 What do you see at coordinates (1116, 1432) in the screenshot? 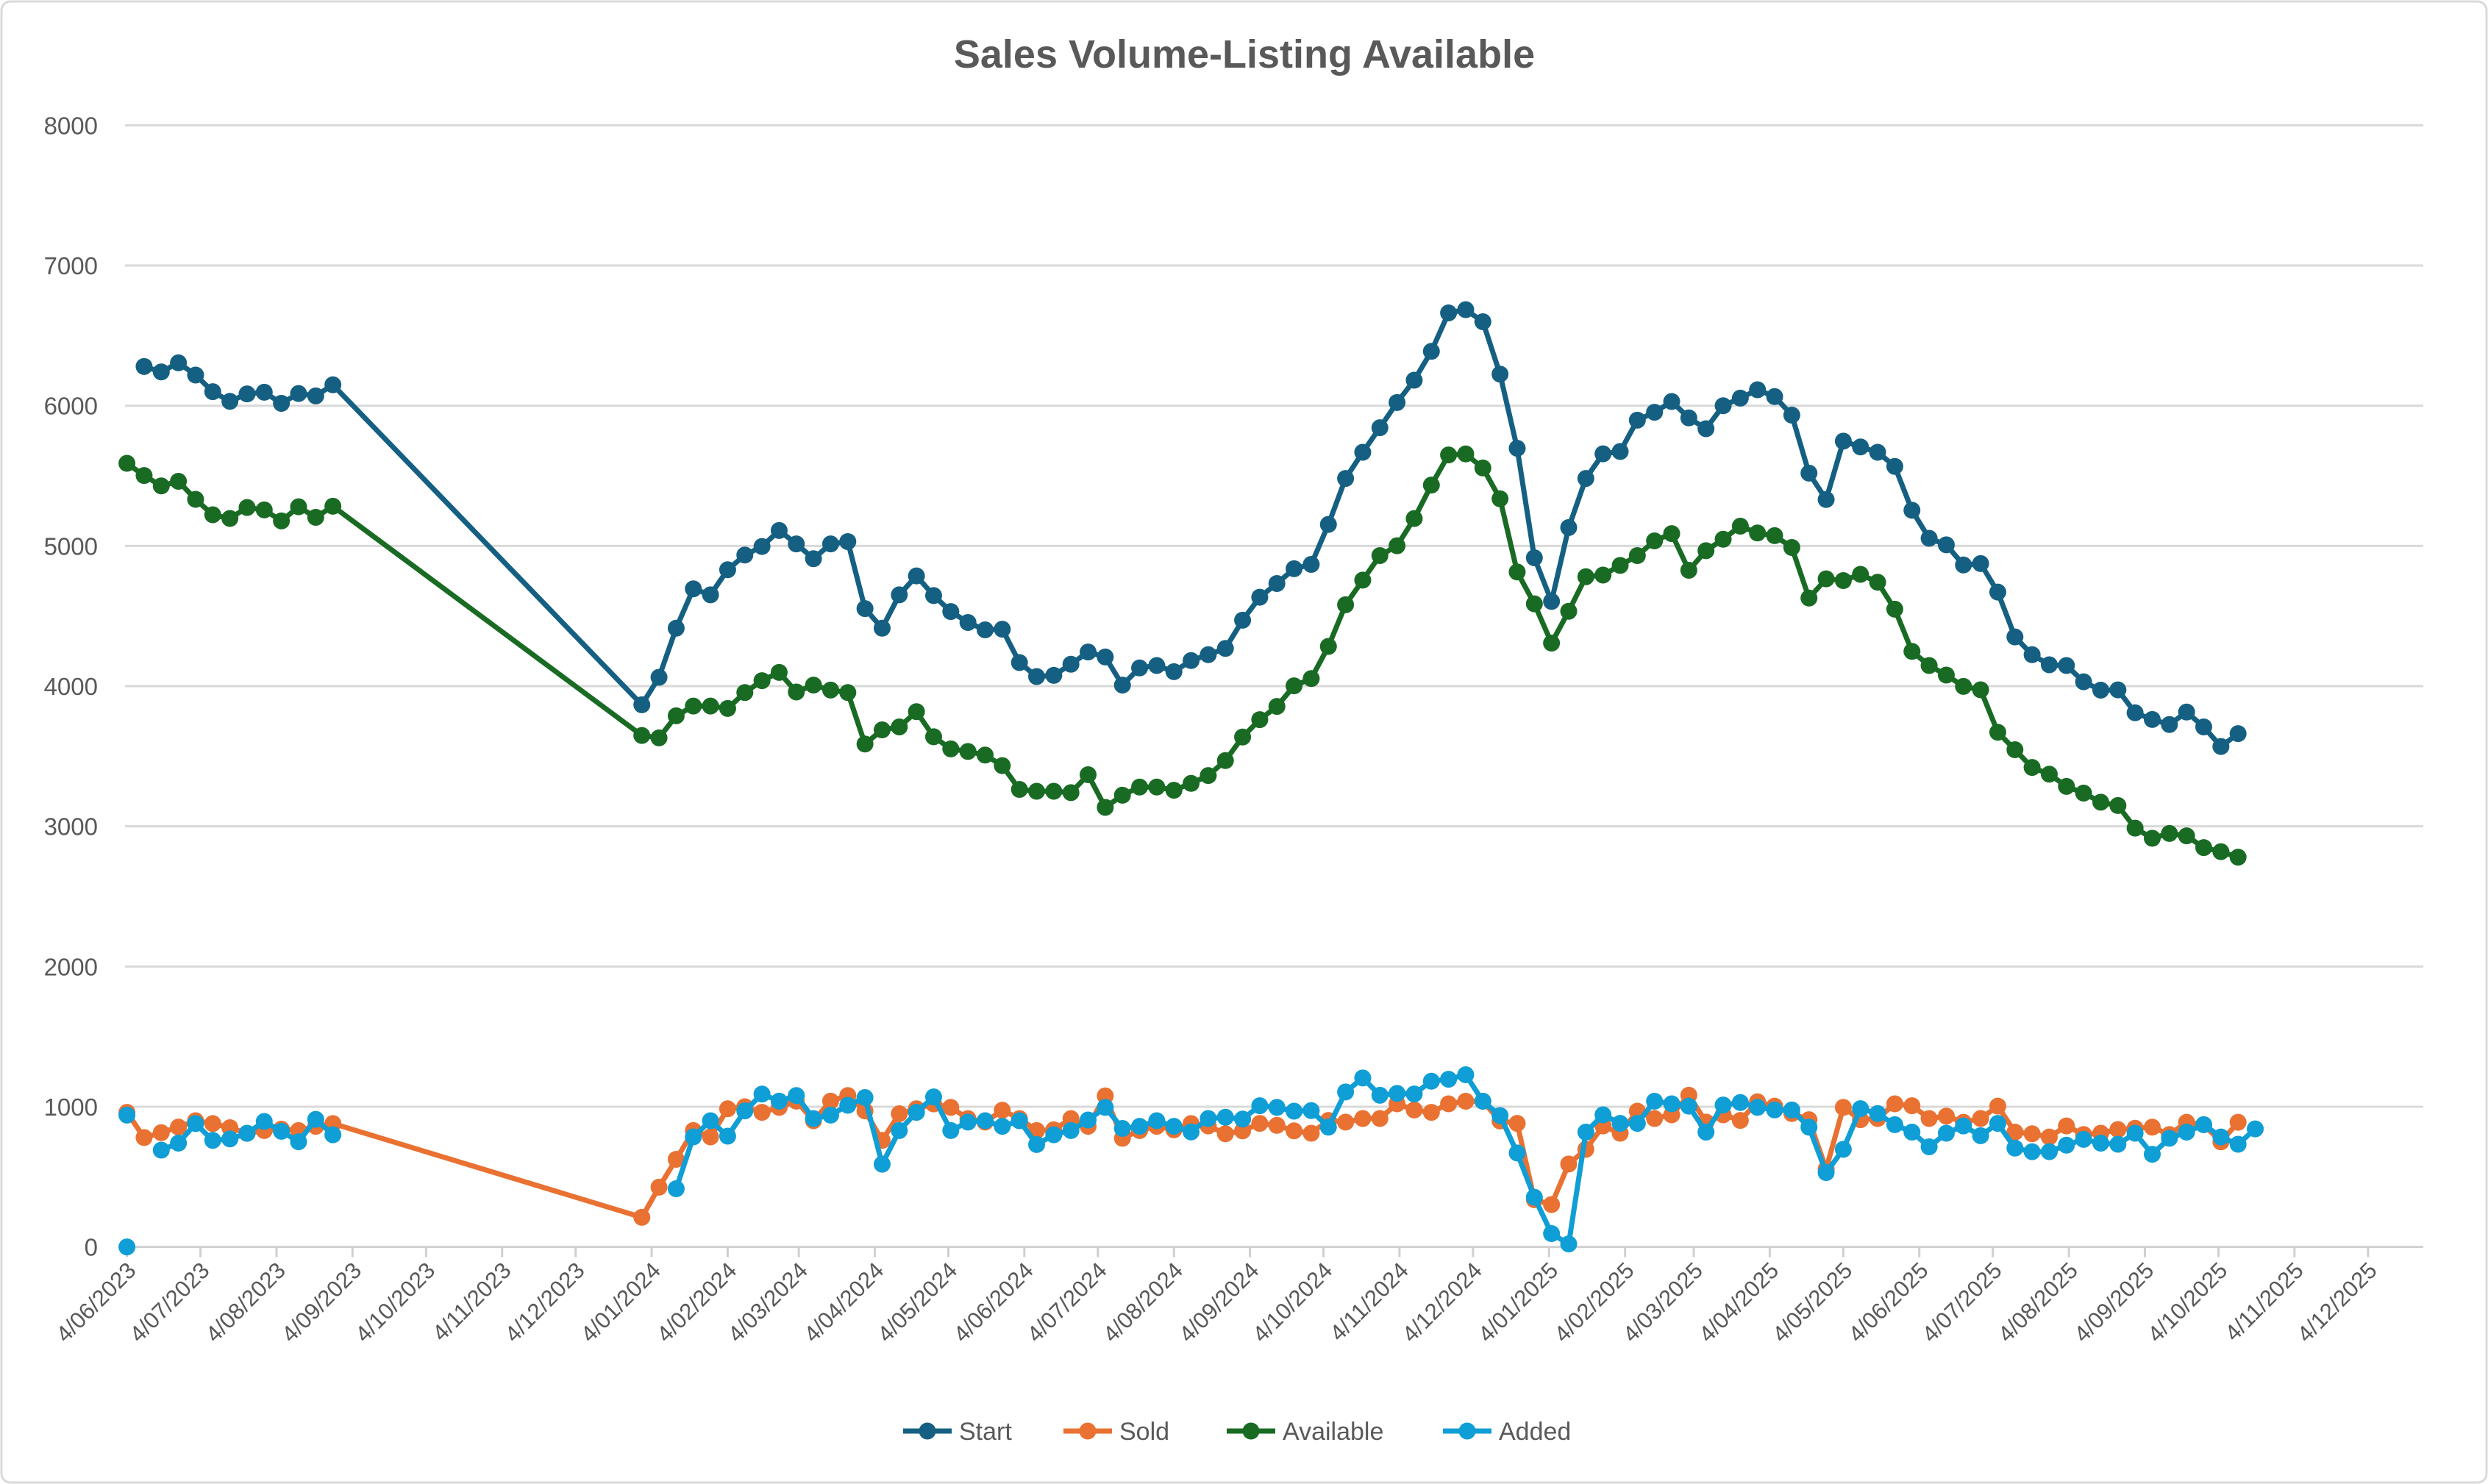
I see `legend-item-sold: Sold` at bounding box center [1116, 1432].